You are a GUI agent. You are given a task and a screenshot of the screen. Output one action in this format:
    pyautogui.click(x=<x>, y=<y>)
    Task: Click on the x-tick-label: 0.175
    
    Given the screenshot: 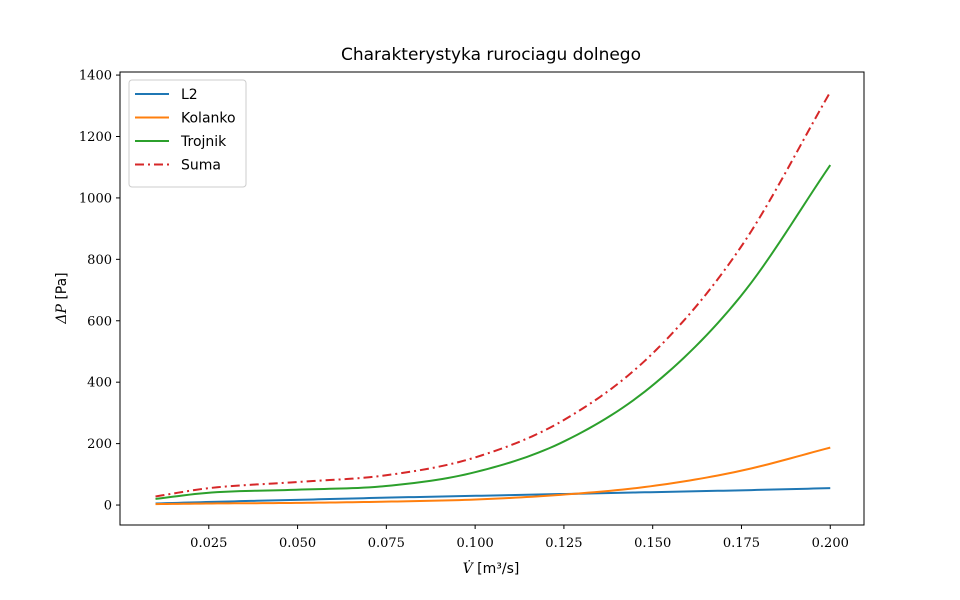 What is the action you would take?
    pyautogui.click(x=741, y=543)
    